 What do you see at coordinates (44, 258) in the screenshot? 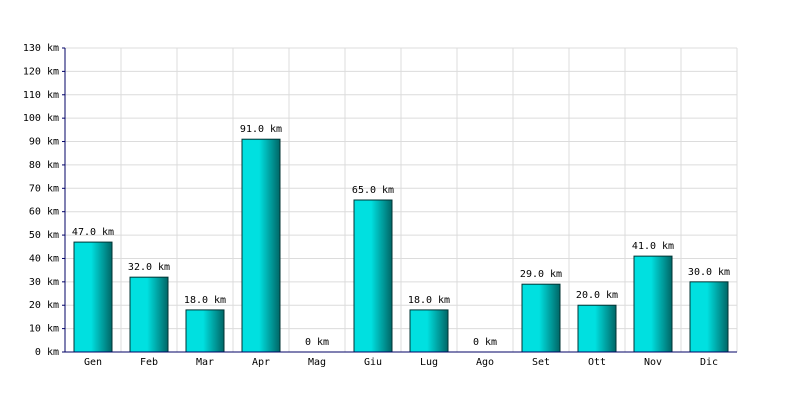
I see `y-tick-label: 40 km` at bounding box center [44, 258].